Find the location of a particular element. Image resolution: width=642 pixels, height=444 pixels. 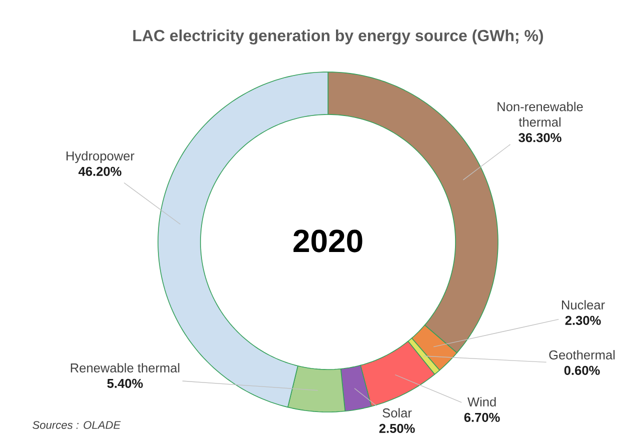

data-label: 6.70% is located at coordinates (482, 417).